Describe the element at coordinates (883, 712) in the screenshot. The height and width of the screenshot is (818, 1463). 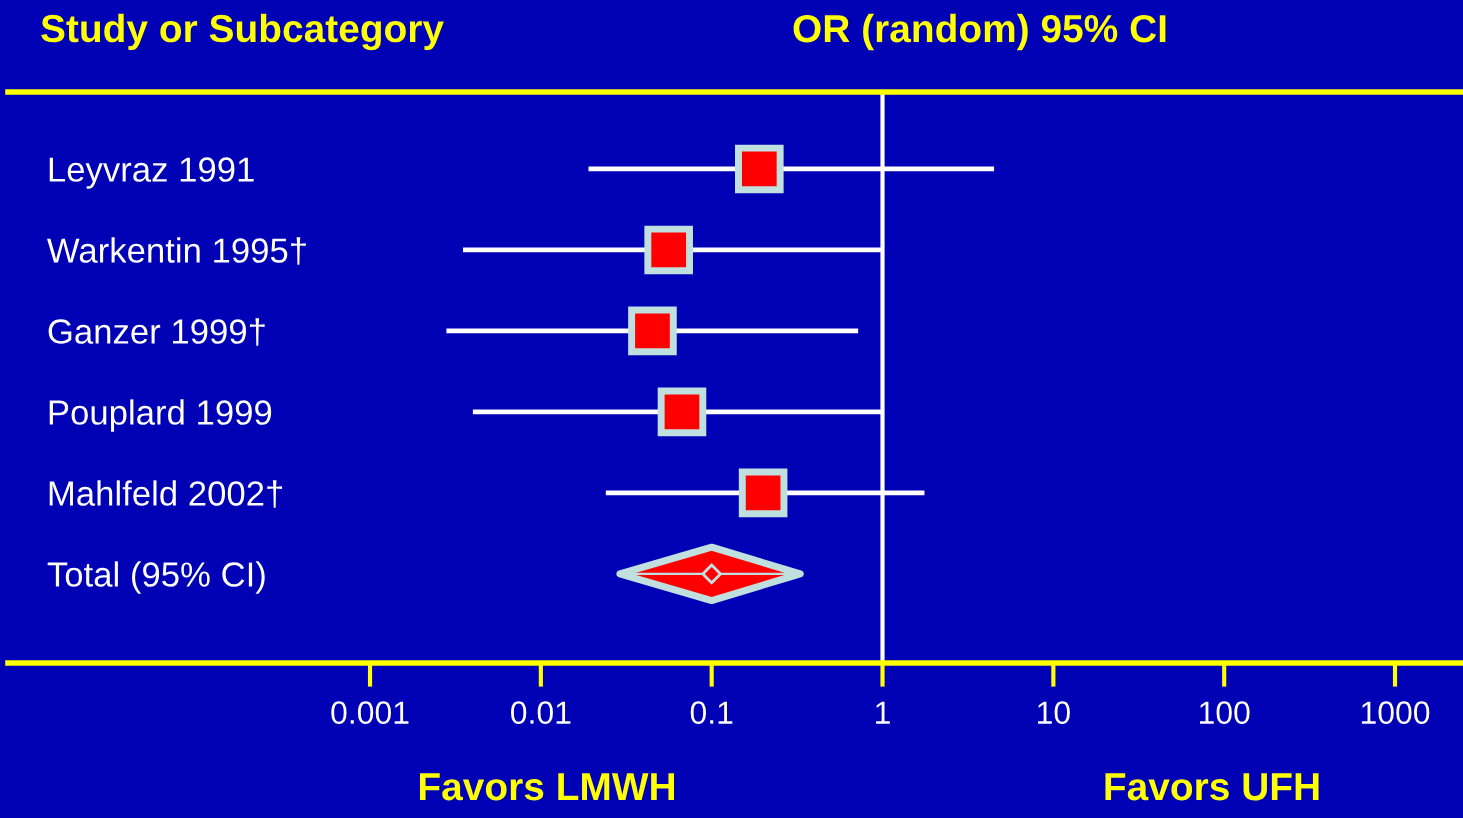
I see `x-tick-label: 1` at that location.